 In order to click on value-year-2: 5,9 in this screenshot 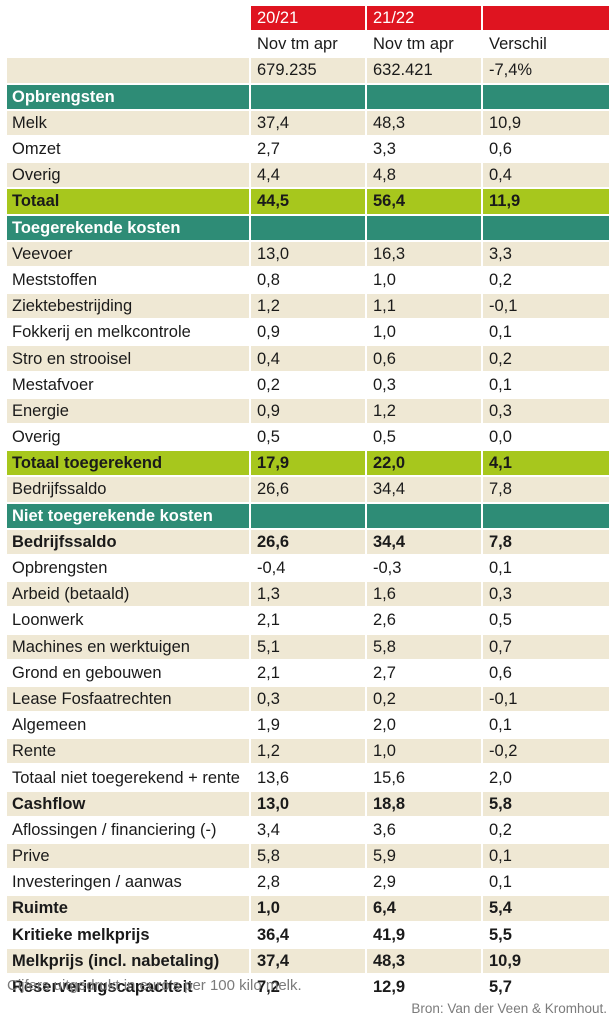, I will do `click(423, 857)`.